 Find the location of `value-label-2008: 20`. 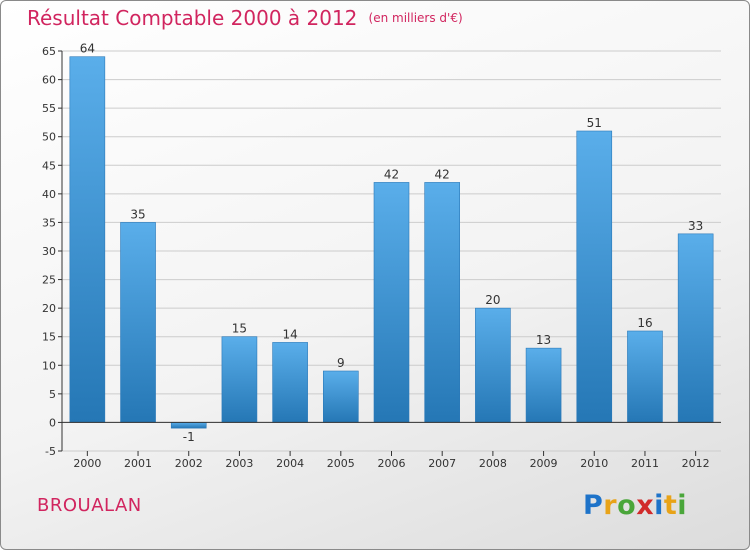

value-label-2008: 20 is located at coordinates (492, 300).